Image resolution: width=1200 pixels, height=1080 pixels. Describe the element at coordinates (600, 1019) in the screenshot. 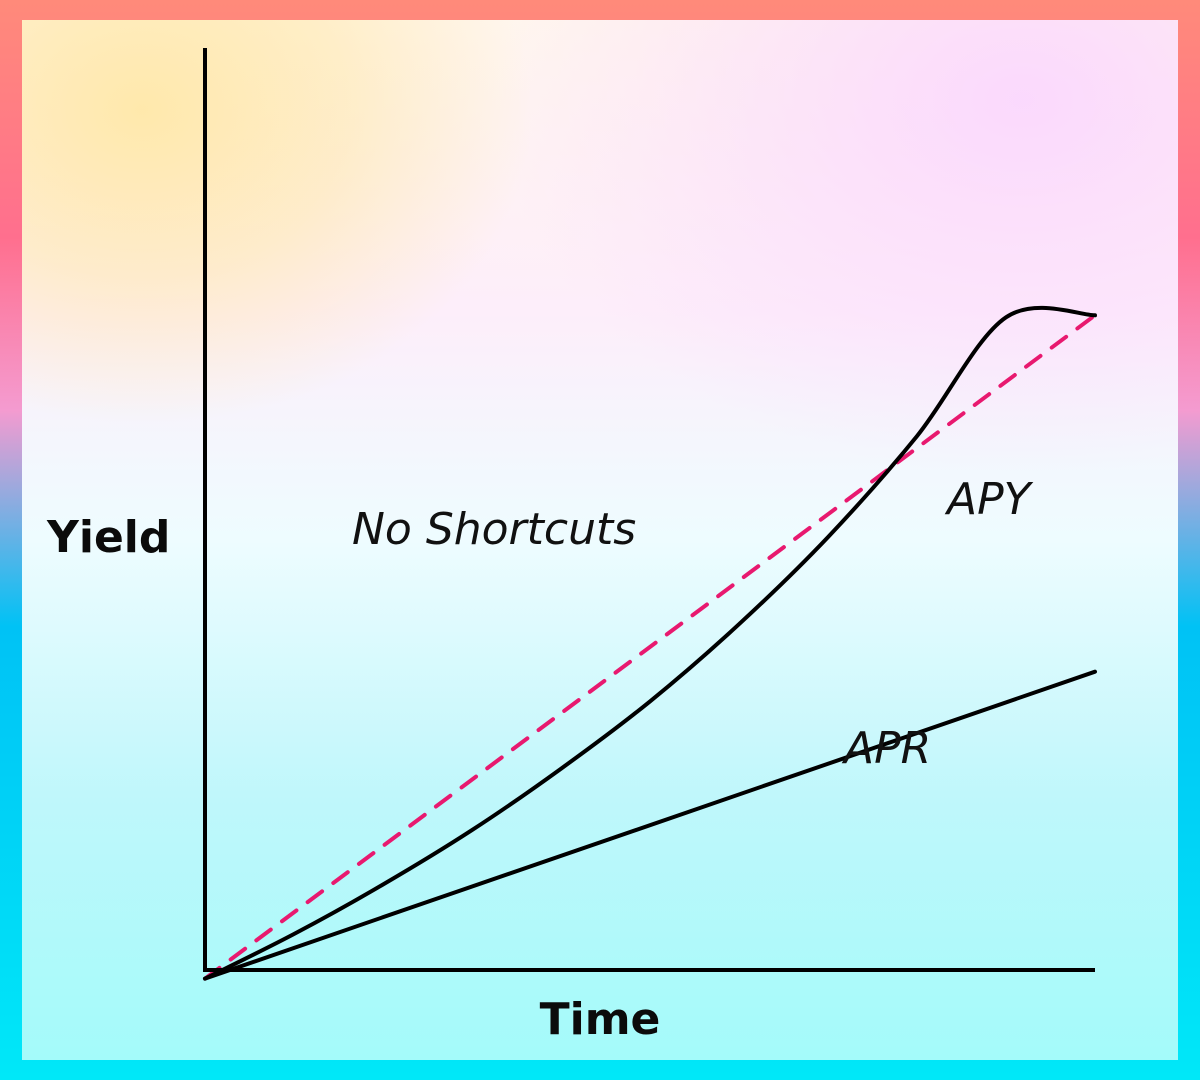

I see `x-axis-label: Time` at that location.